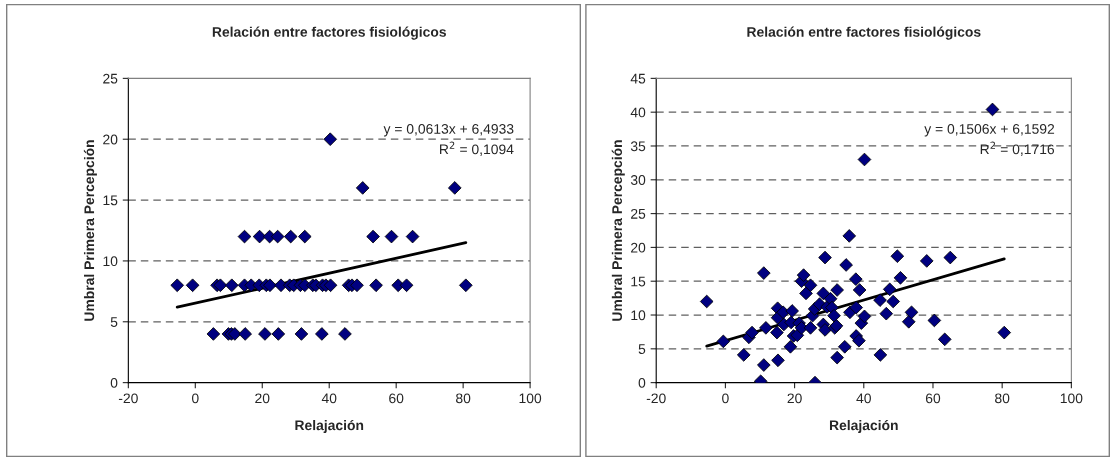 Image resolution: width=1116 pixels, height=461 pixels. Describe the element at coordinates (638, 78) in the screenshot. I see `y-tick-label: 45` at that location.